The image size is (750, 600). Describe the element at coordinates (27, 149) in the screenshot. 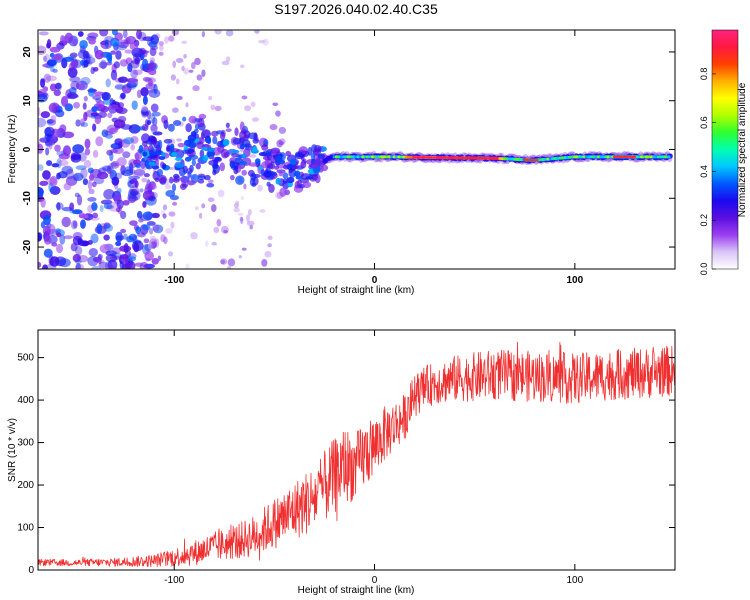

I see `heatmap-ytick-label: 0` at that location.